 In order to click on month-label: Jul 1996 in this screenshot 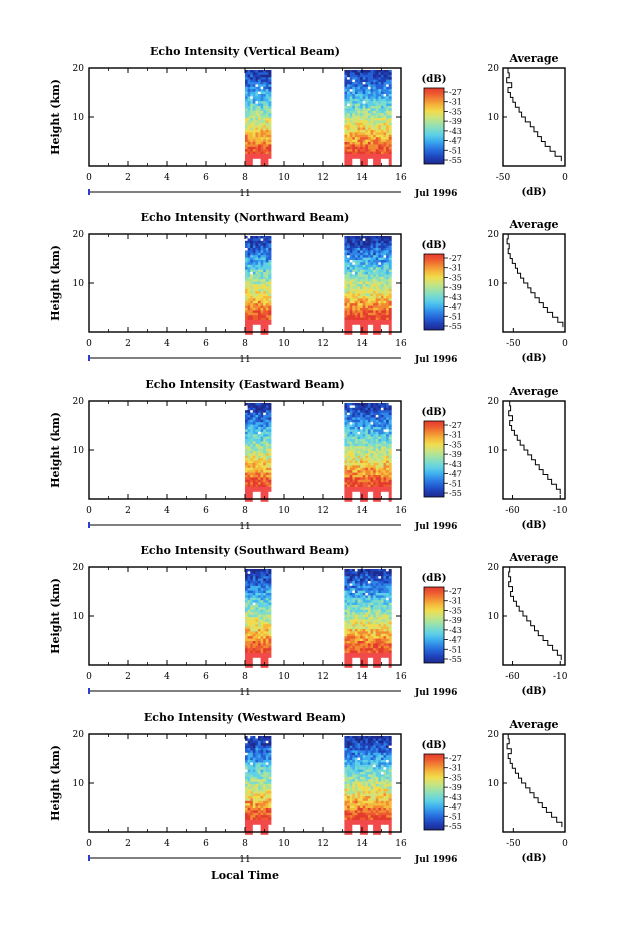, I will do `click(435, 194)`.